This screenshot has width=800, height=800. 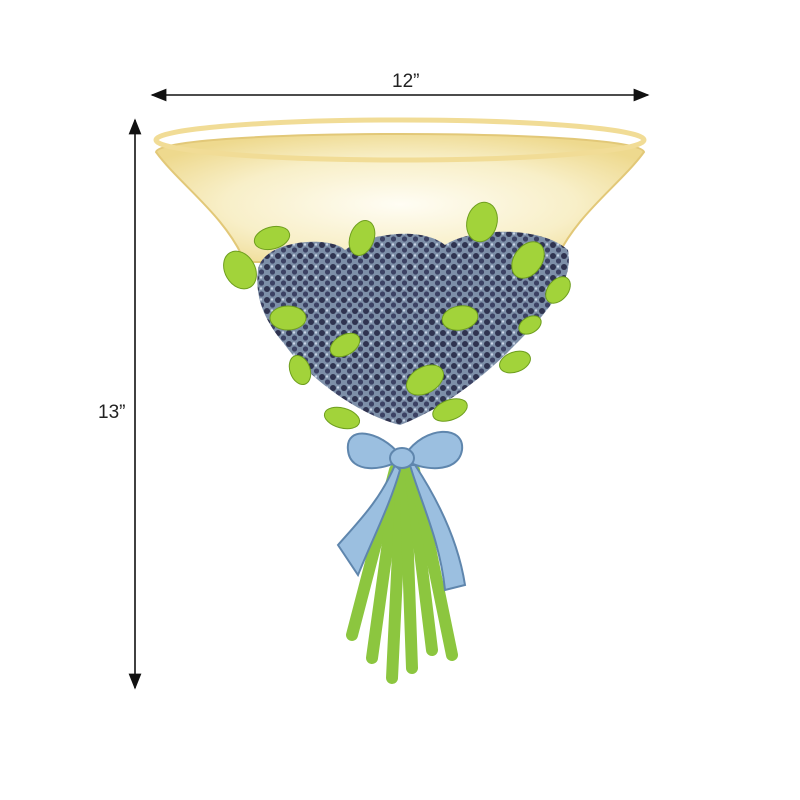 What do you see at coordinates (112, 412) in the screenshot?
I see `height-label: 13”` at bounding box center [112, 412].